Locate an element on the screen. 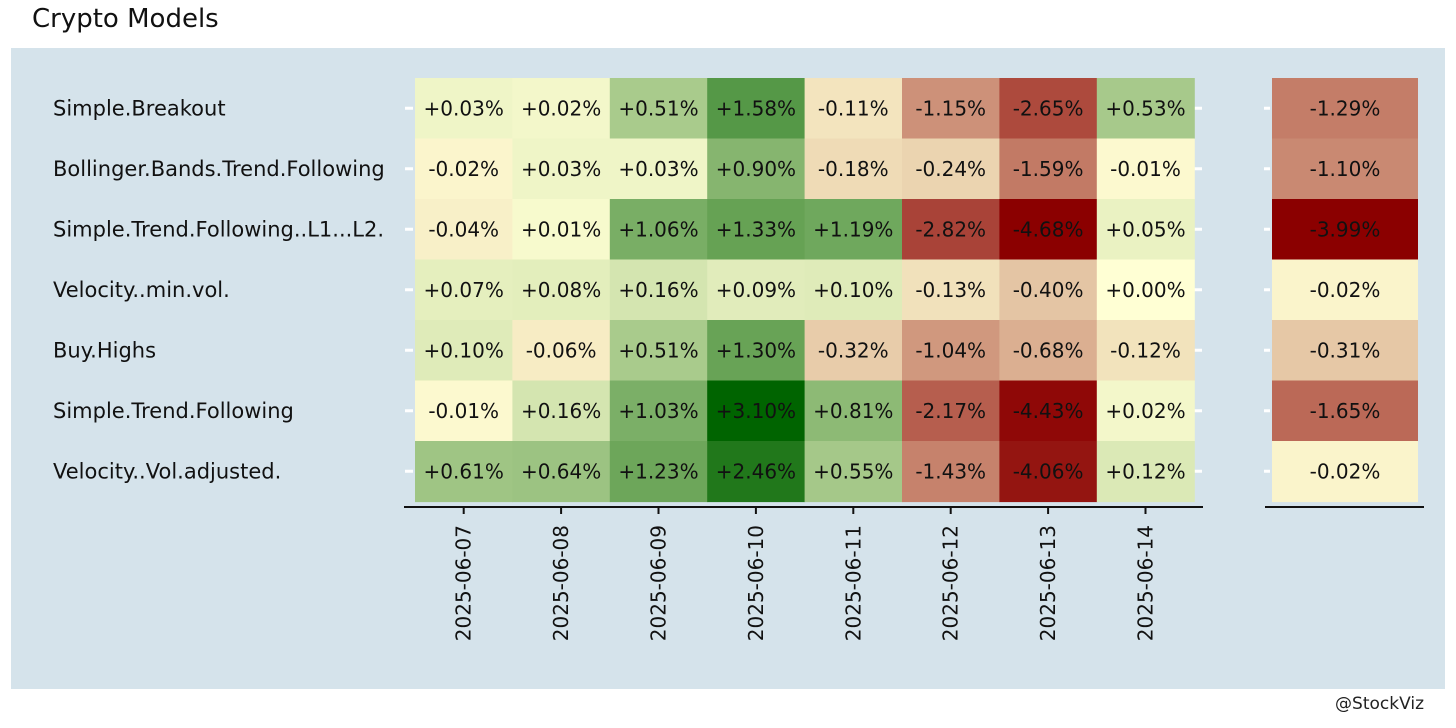 The height and width of the screenshot is (728, 1456). cell-label: -1.15% is located at coordinates (950, 108).